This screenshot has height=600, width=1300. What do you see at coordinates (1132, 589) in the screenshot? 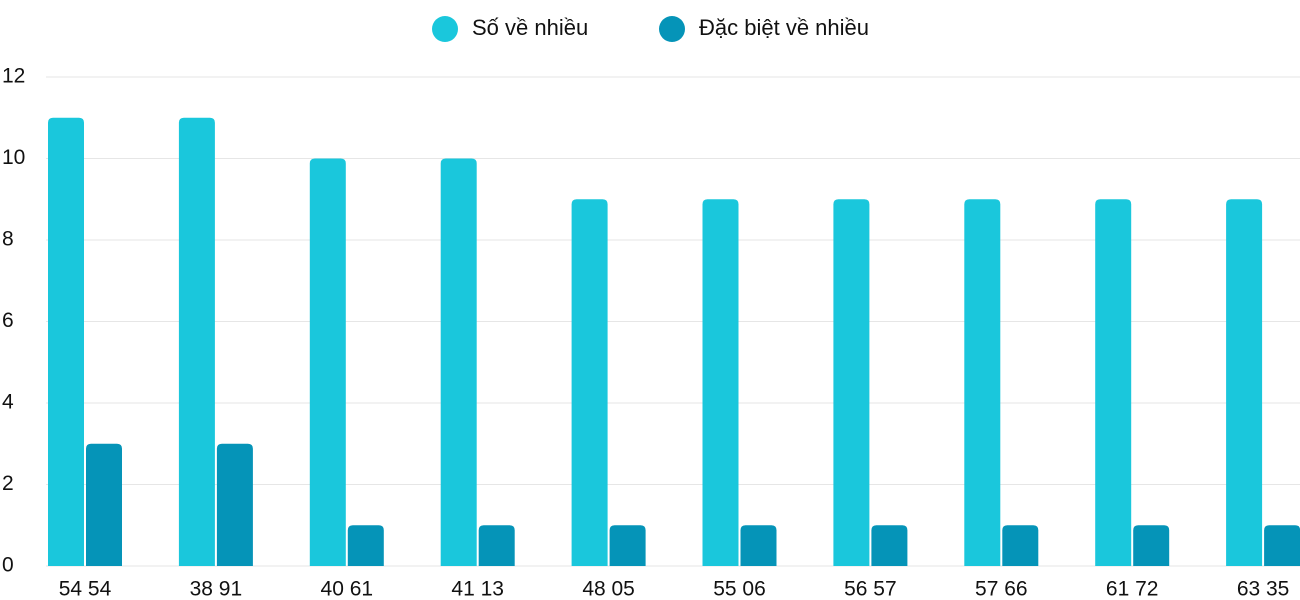
I see `x-tick-label: 61 72` at bounding box center [1132, 589].